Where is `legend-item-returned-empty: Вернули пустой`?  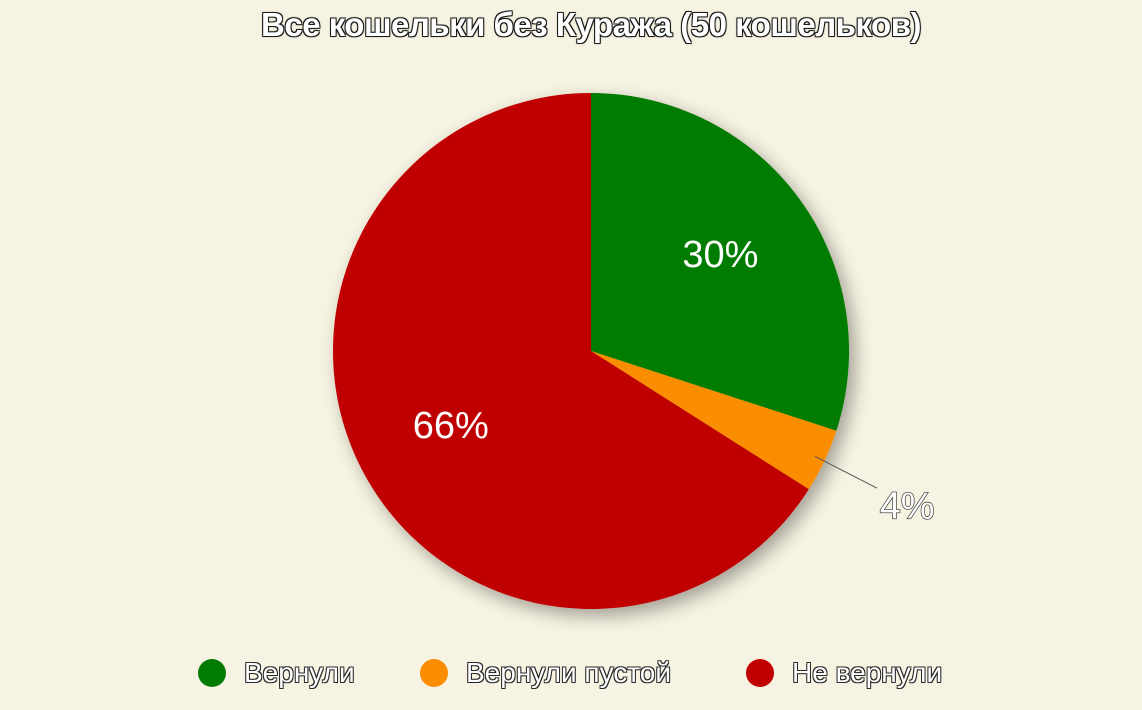
legend-item-returned-empty: Вернули пустой is located at coordinates (545, 673).